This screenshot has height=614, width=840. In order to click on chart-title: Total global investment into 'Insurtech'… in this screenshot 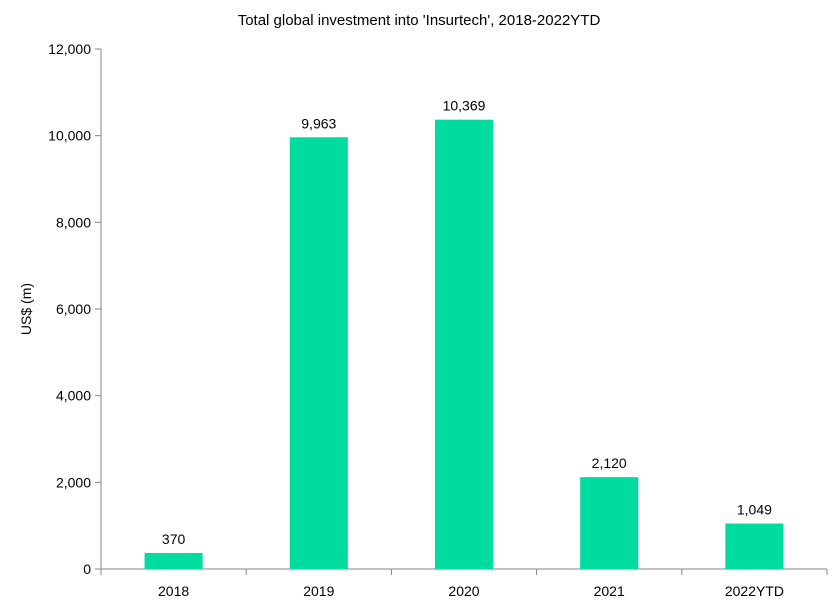, I will do `click(419, 20)`.